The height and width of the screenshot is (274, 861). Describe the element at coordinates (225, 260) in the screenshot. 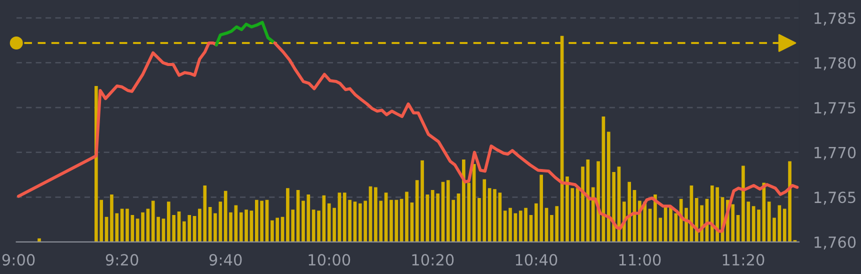

I see `x-tick-label: 9:40` at that location.